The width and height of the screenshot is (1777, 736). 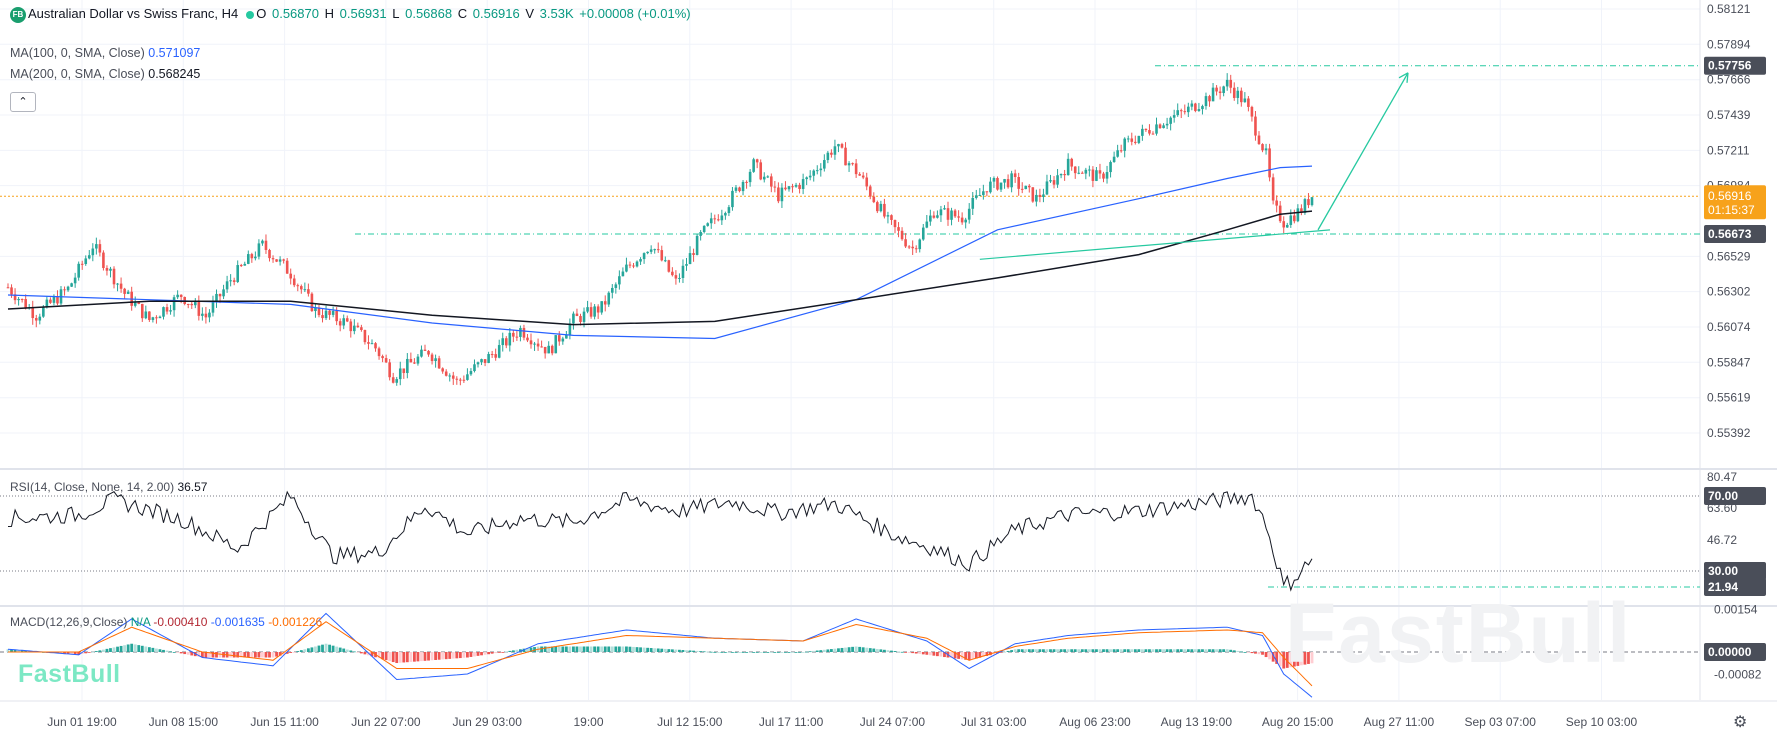 I want to click on price-axis-label: 0.56074, so click(x=1729, y=327).